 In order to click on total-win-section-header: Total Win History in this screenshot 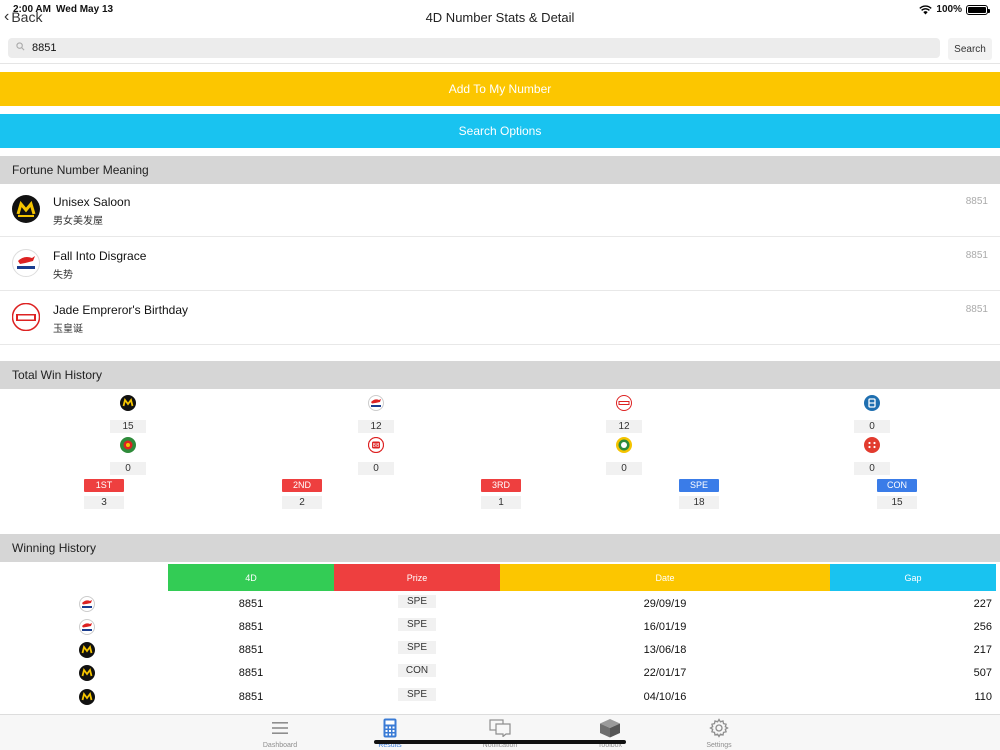, I will do `click(500, 375)`.